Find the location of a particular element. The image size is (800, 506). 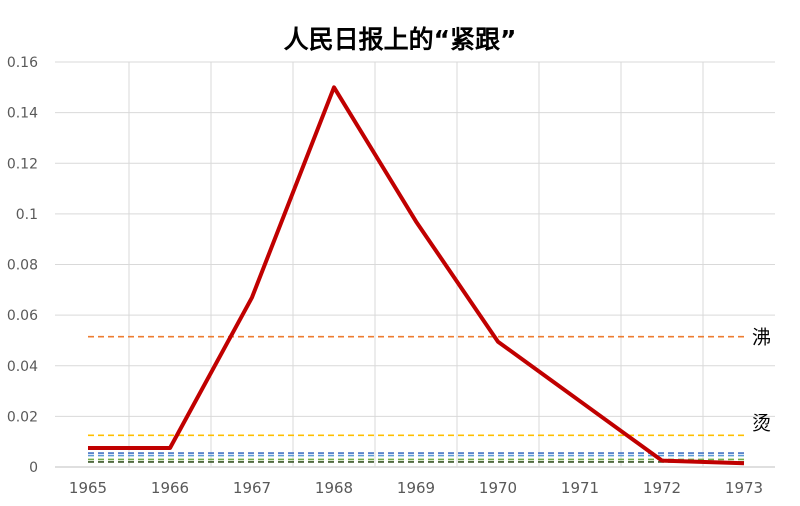

x-tick-label: 1971 is located at coordinates (580, 488).